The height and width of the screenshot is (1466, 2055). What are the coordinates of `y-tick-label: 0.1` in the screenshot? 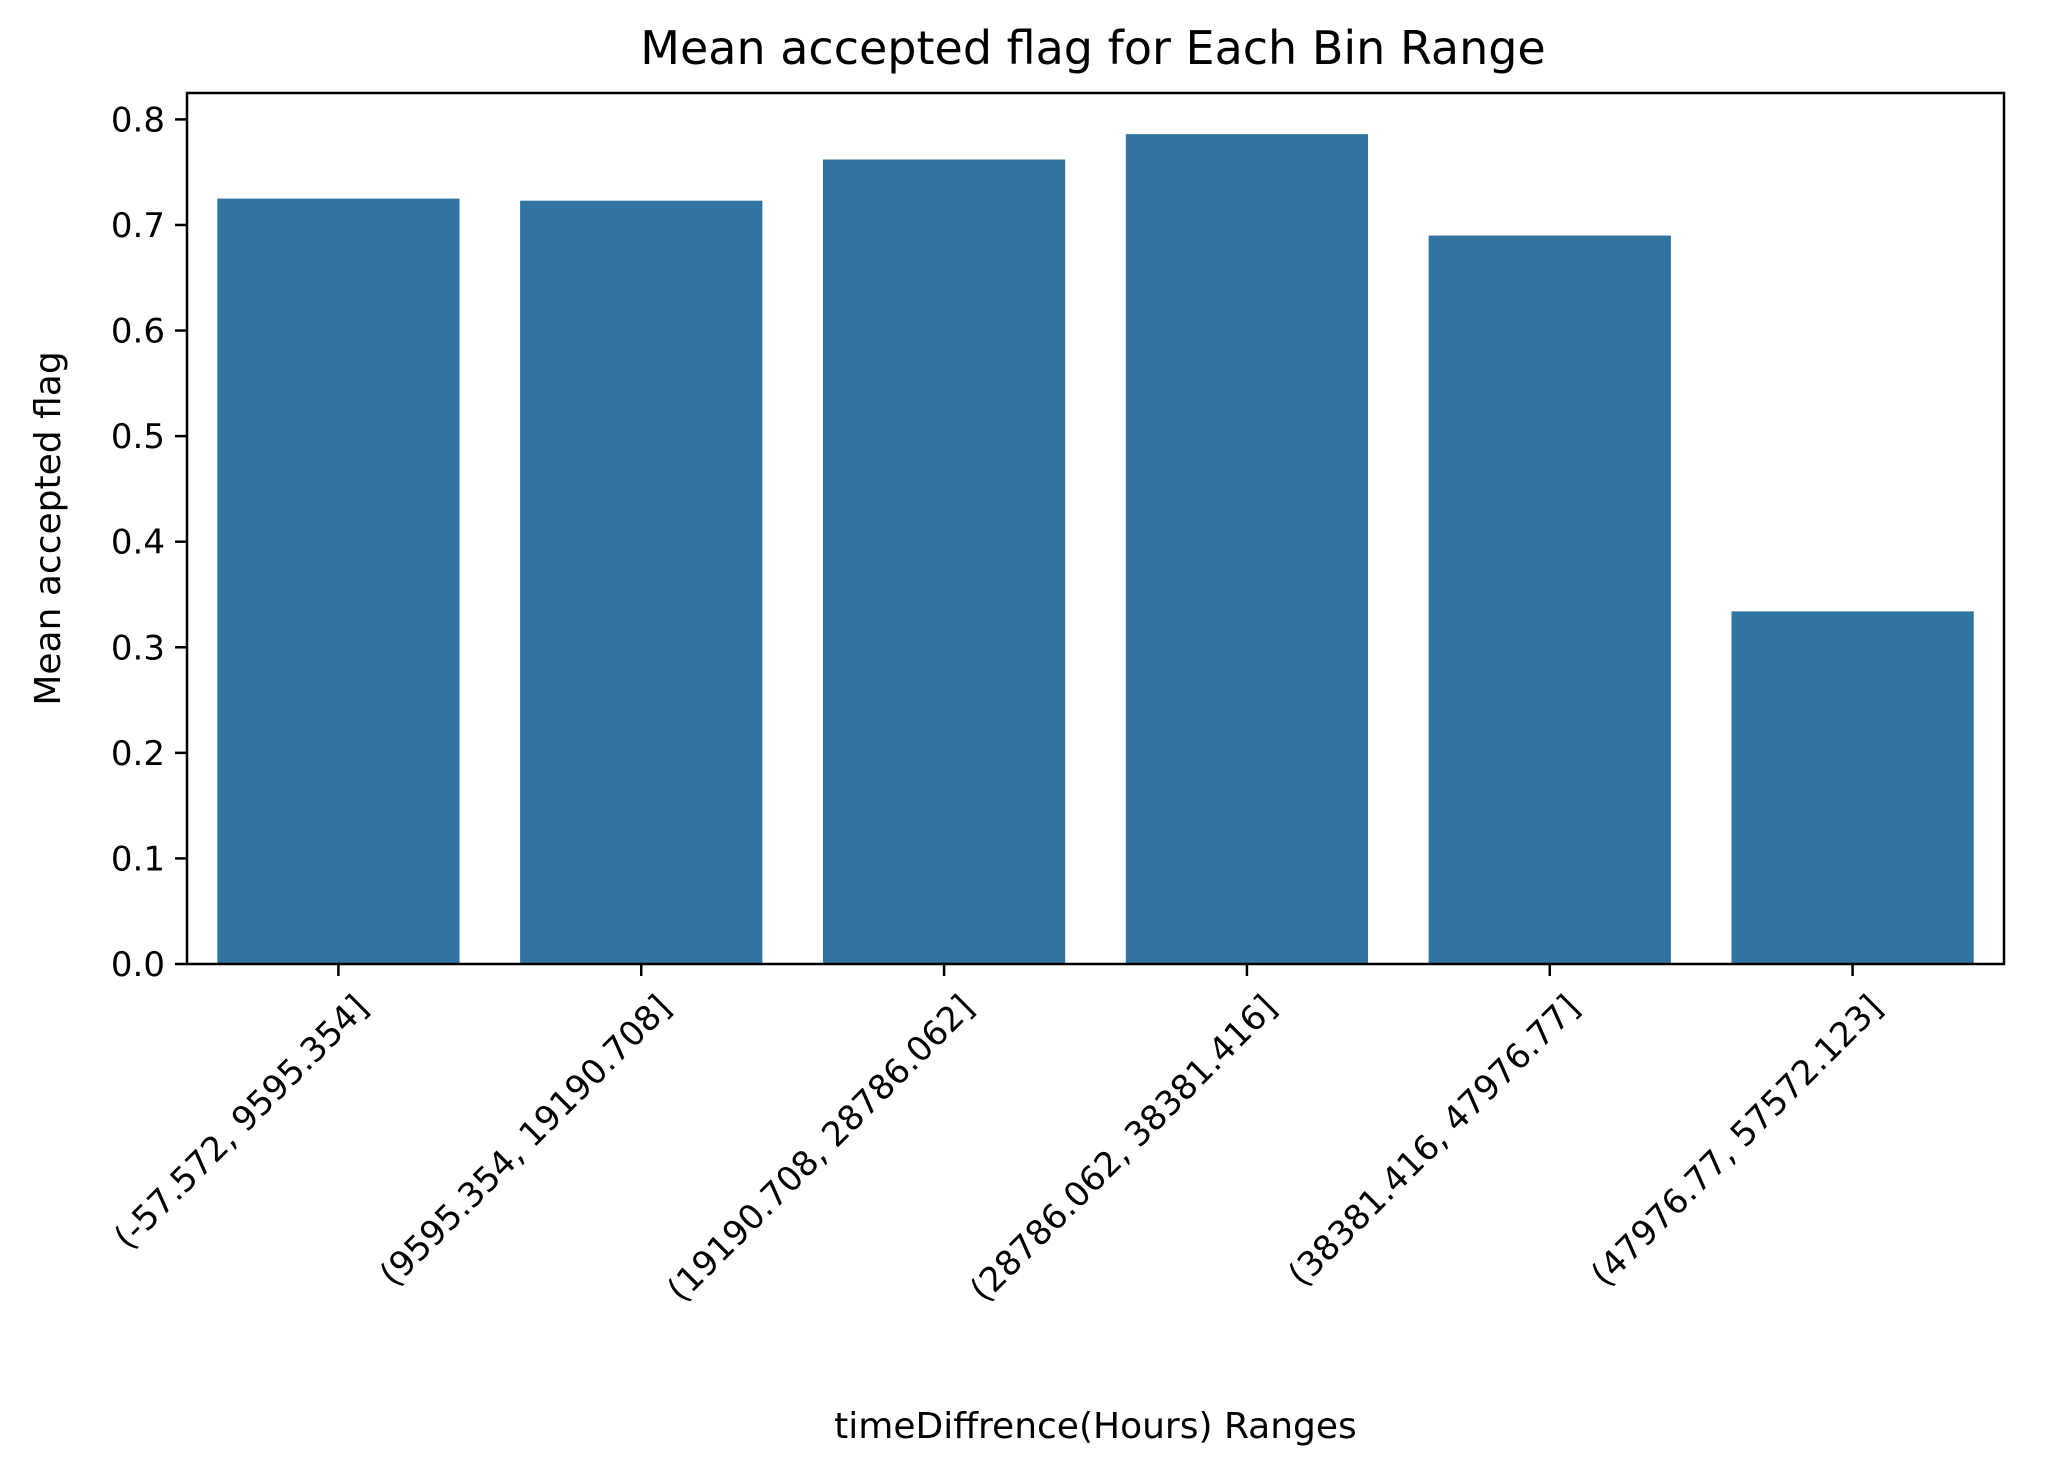 It's located at (138, 859).